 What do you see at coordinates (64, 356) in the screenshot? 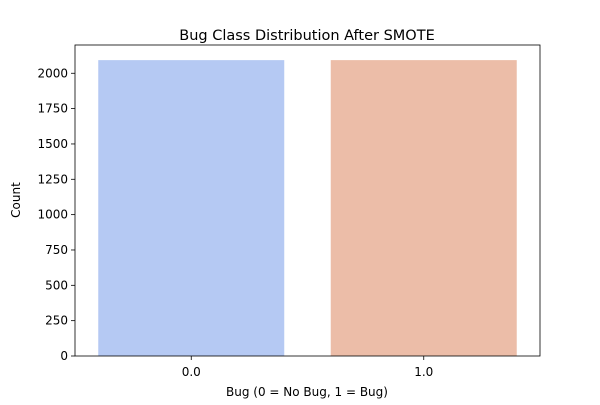
I see `y-tick-label: 0` at bounding box center [64, 356].